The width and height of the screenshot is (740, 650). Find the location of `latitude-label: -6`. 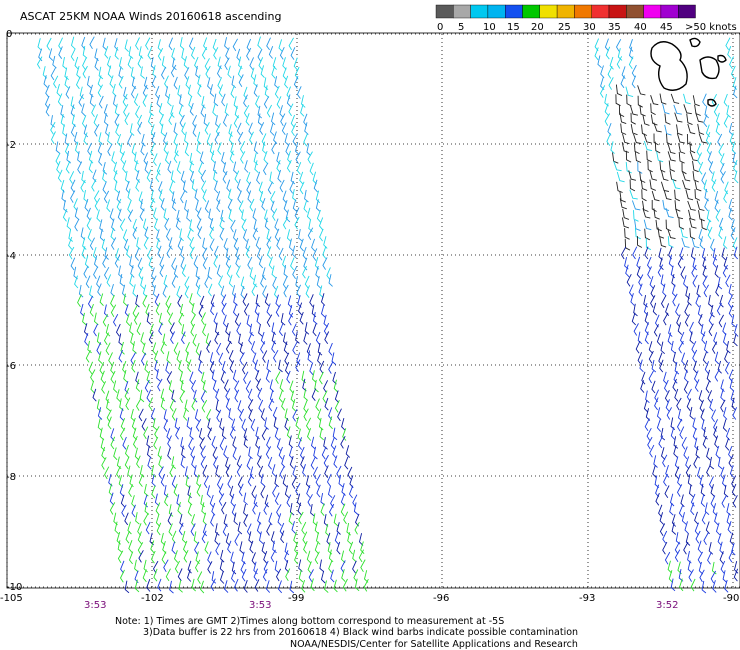

latitude-label: -6 is located at coordinates (11, 366).